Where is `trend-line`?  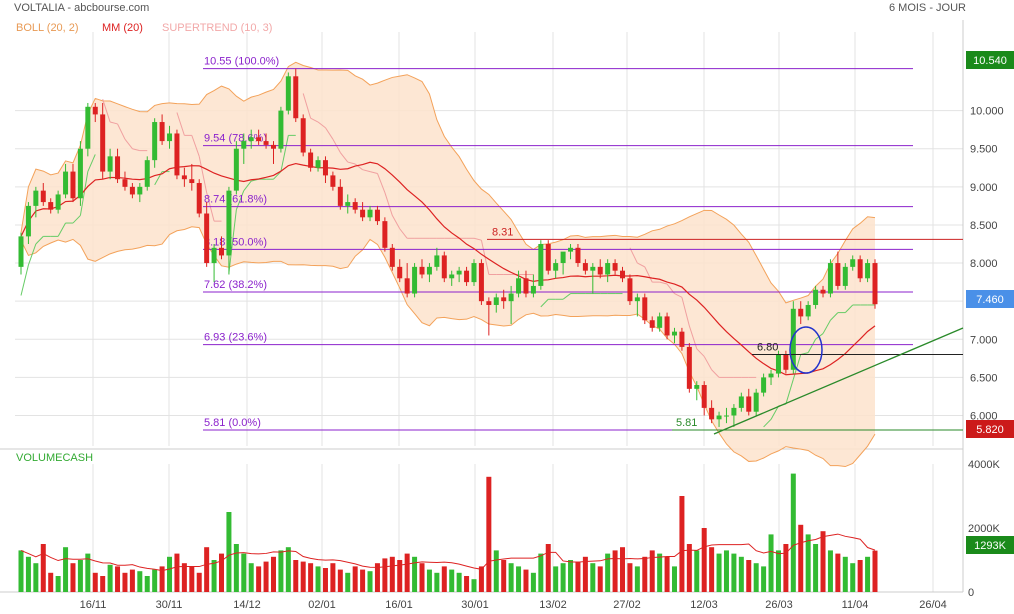
trend-line is located at coordinates (838, 381).